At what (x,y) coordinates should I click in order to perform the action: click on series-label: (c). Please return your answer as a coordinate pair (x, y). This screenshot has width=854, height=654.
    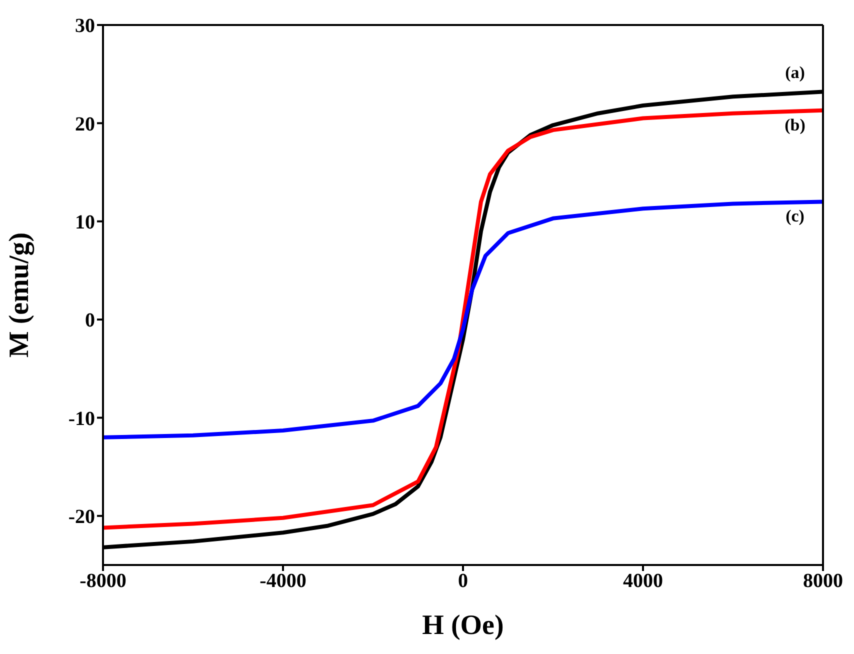
    Looking at the image, I should click on (795, 216).